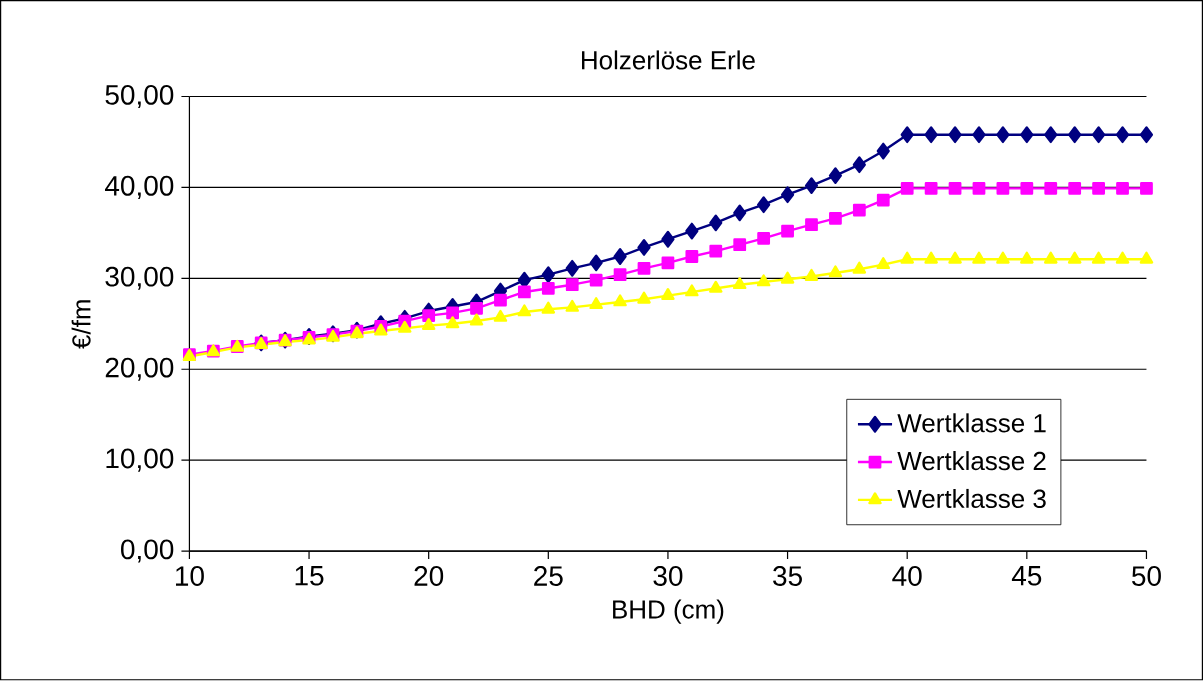 The image size is (1203, 681). I want to click on y-tick-label: 0,00, so click(147, 551).